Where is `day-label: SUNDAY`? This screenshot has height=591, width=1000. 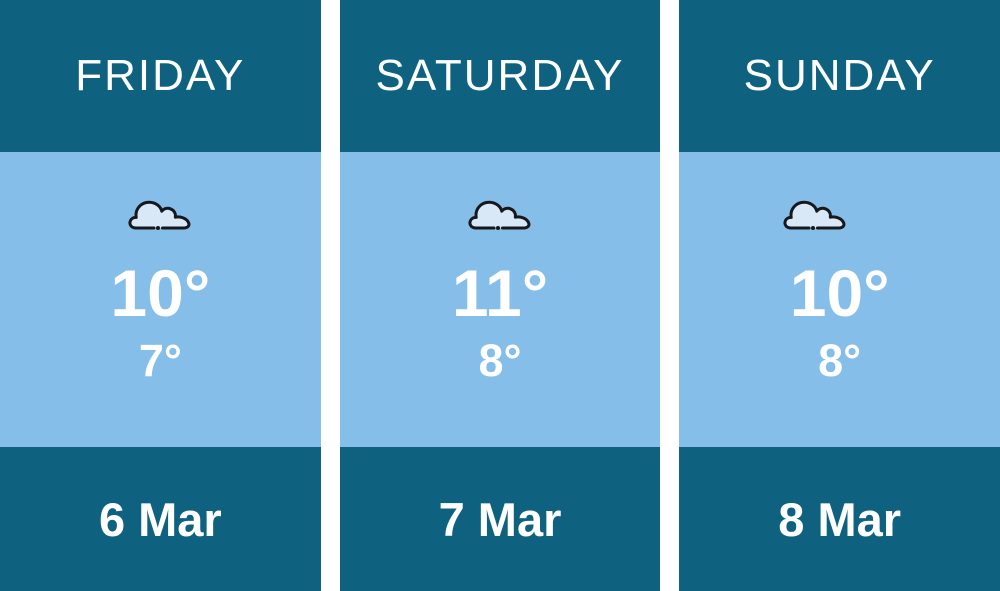
day-label: SUNDAY is located at coordinates (839, 75).